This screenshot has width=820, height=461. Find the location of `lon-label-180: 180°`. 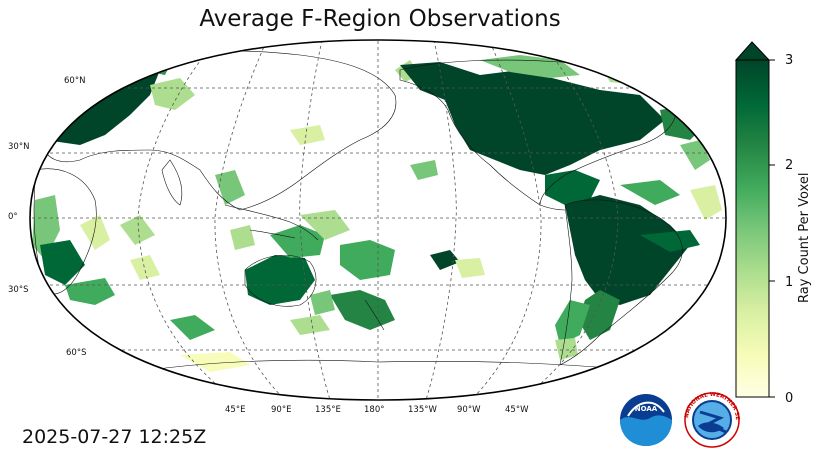

lon-label-180: 180° is located at coordinates (374, 410).